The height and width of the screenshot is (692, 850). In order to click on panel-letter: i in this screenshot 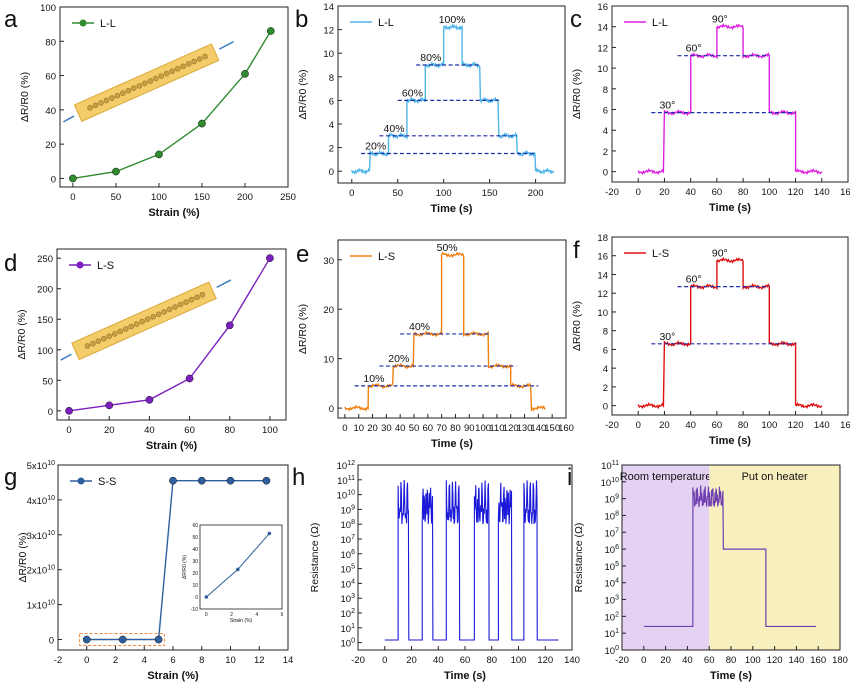, I will do `click(569, 477)`.